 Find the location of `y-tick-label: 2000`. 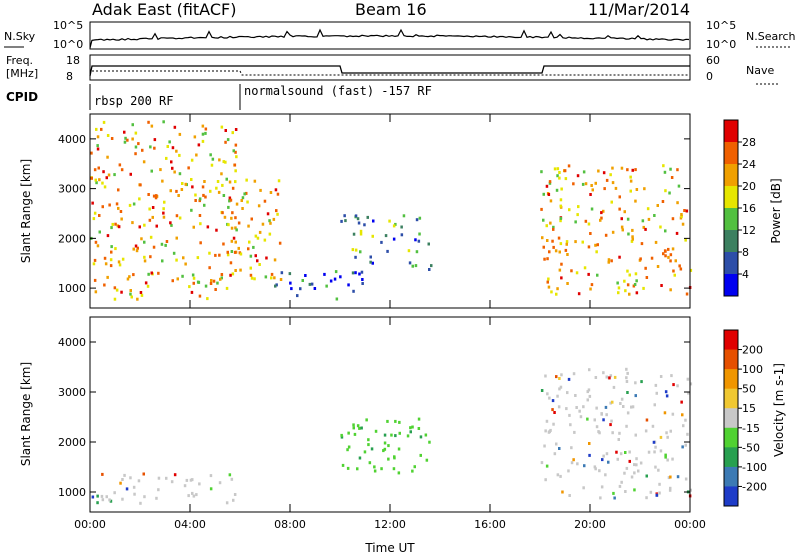

y-tick-label: 2000 is located at coordinates (72, 442).